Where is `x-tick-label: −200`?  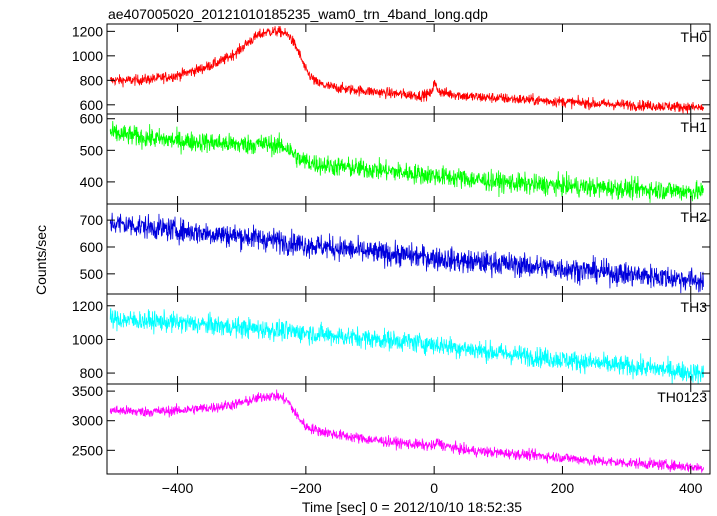 x-tick-label: −200 is located at coordinates (306, 488).